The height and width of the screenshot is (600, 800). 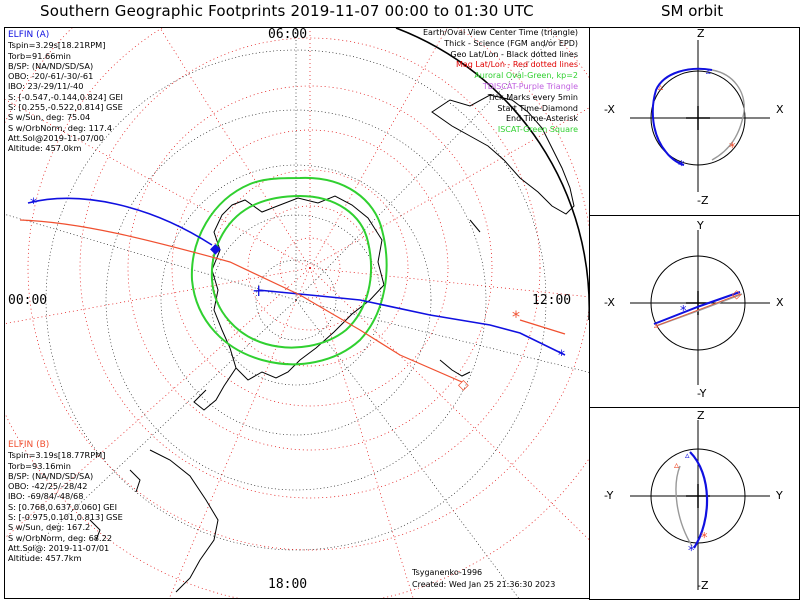 I want to click on legend-item: Thick - Science (FGM and/or EPD), so click(x=511, y=43).